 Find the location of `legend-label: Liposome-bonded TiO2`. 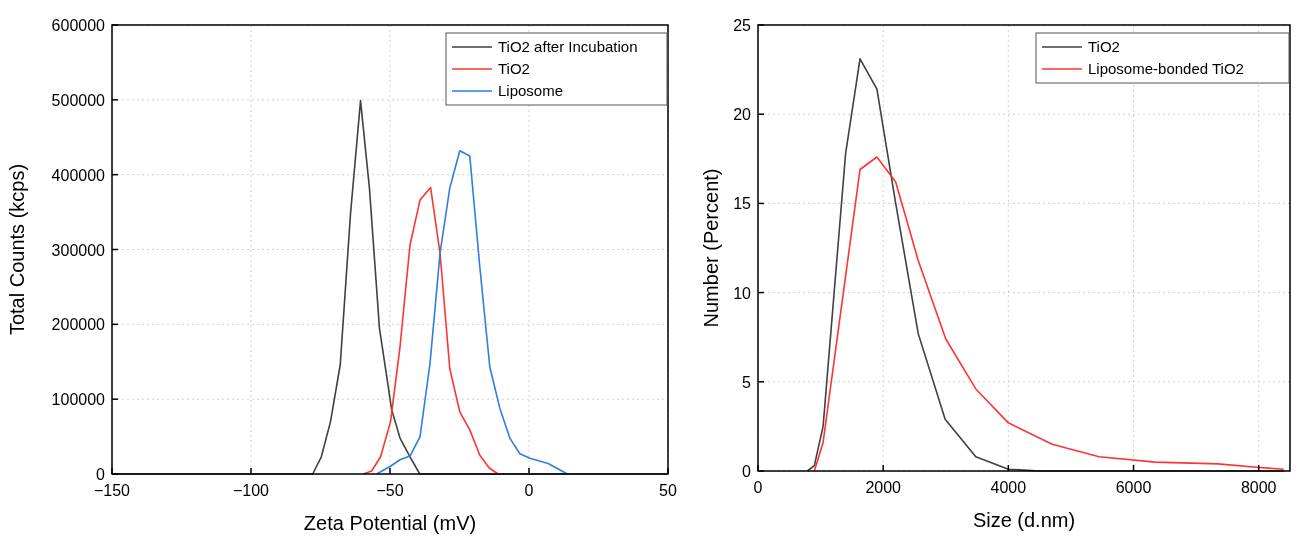

legend-label: Liposome-bonded TiO2 is located at coordinates (1166, 68).